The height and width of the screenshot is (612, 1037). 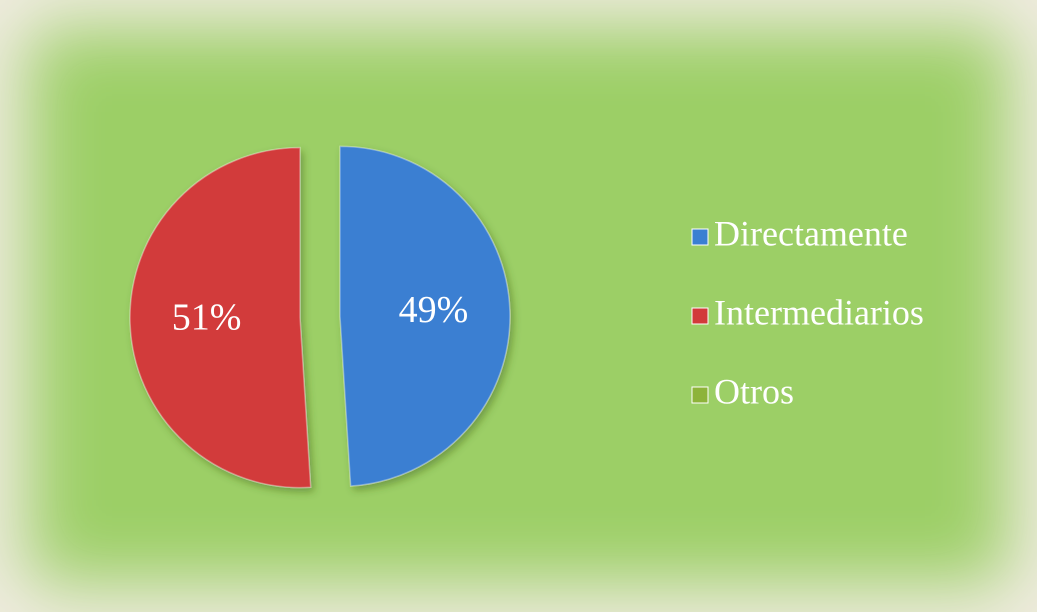 I want to click on data-label: 49%, so click(x=434, y=310).